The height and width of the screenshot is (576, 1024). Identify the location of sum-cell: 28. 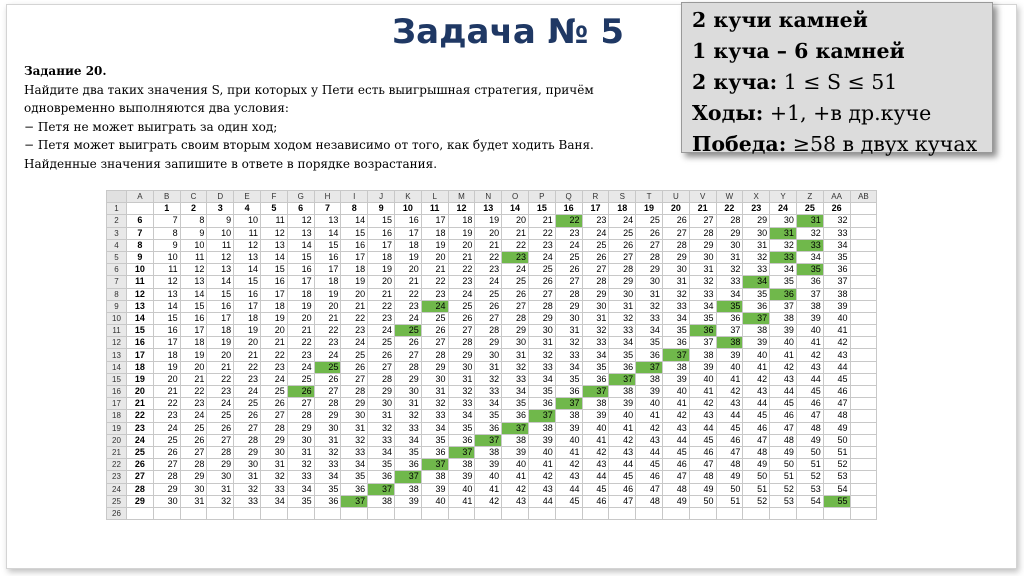
(354, 391).